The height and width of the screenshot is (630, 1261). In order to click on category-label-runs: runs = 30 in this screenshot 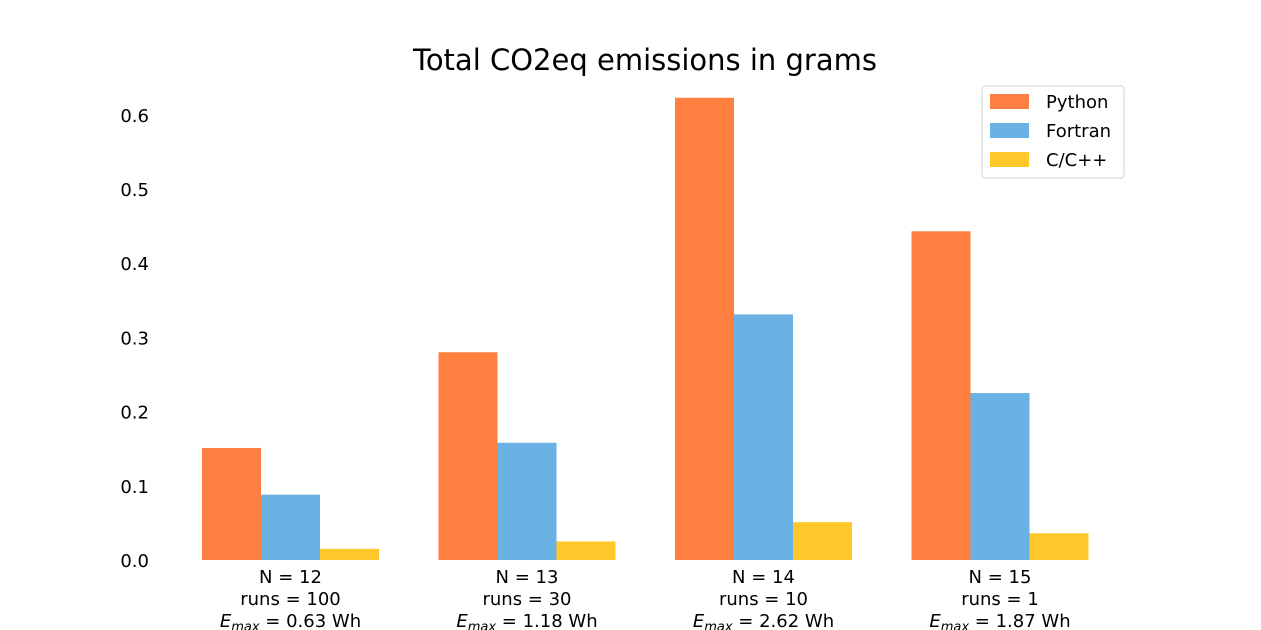, I will do `click(526, 599)`.